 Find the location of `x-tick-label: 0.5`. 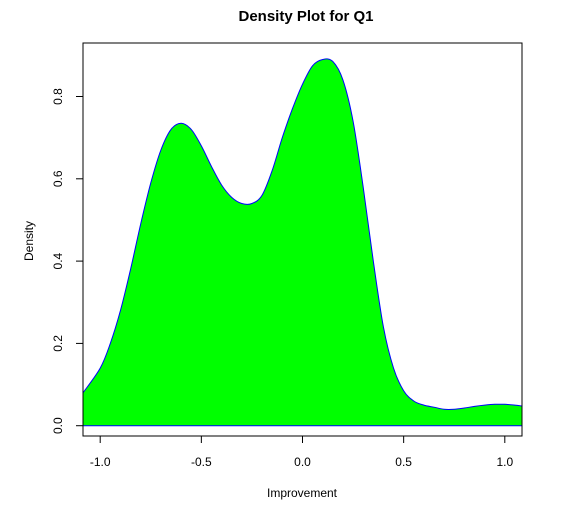

x-tick-label: 0.5 is located at coordinates (403, 462).